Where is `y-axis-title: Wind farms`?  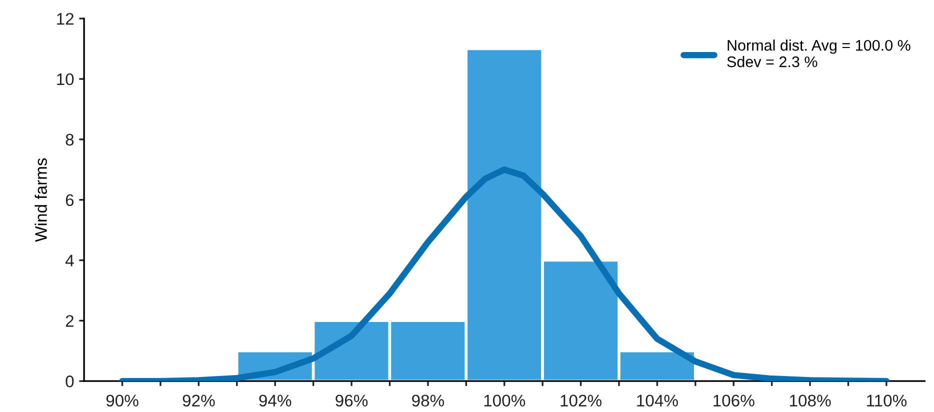
y-axis-title: Wind farms is located at coordinates (40, 200).